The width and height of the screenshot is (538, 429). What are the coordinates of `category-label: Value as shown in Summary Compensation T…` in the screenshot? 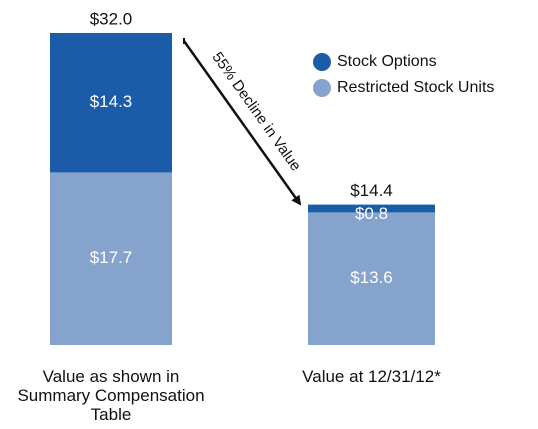 It's located at (111, 395).